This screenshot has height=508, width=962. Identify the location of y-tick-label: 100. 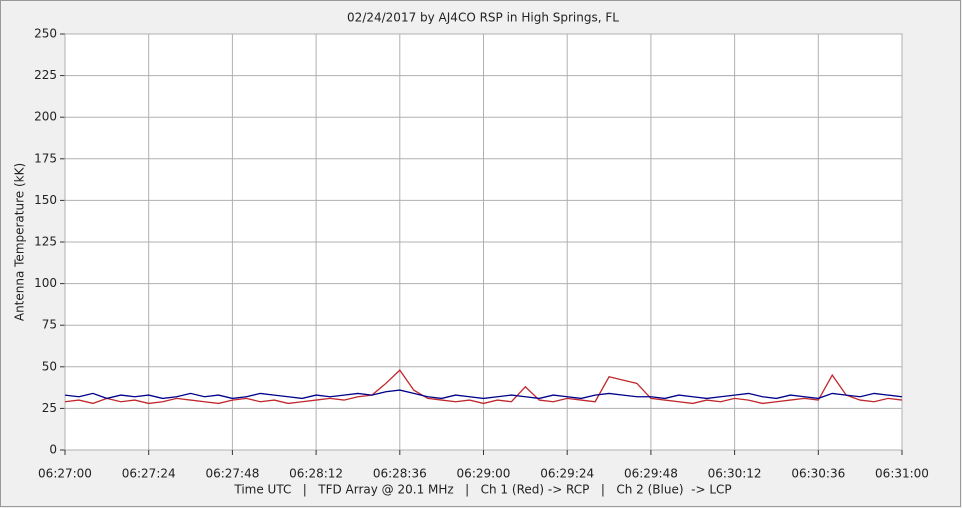
(45, 283).